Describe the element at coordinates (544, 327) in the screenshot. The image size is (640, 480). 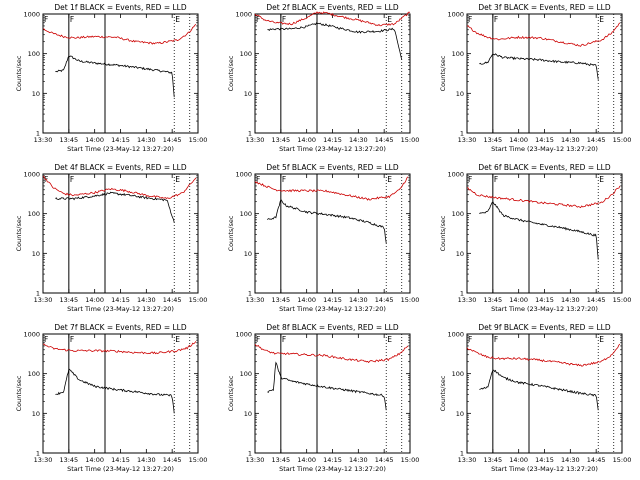
I see `panel-title: Det 9f BLACK = Events, RED = LLD` at that location.